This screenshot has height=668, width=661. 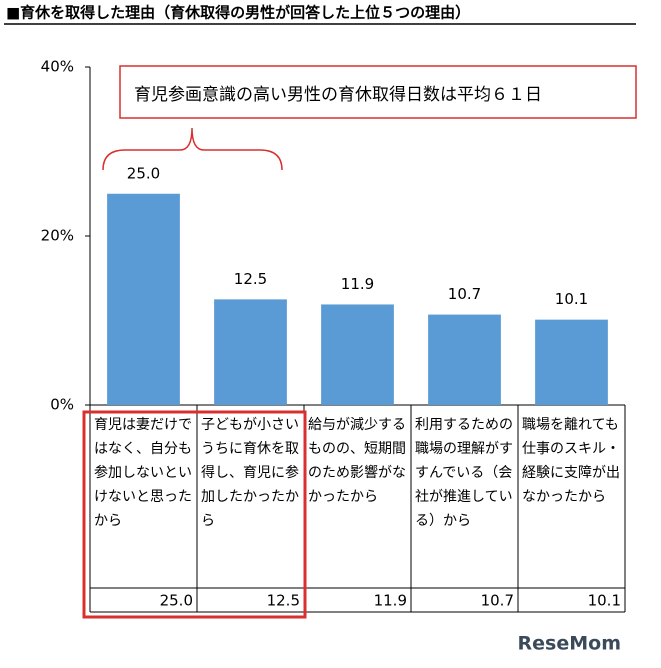 I want to click on category-label: 職場を離れても仕事のスキル・経験に支障が出なかったから, so click(x=571, y=461).